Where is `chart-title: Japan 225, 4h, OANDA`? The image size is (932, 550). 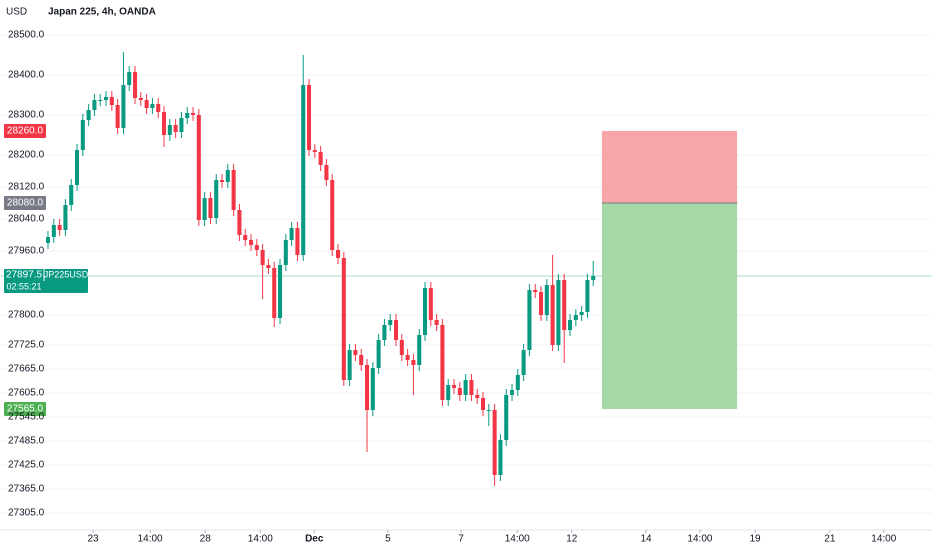
chart-title: Japan 225, 4h, OANDA is located at coordinates (102, 12).